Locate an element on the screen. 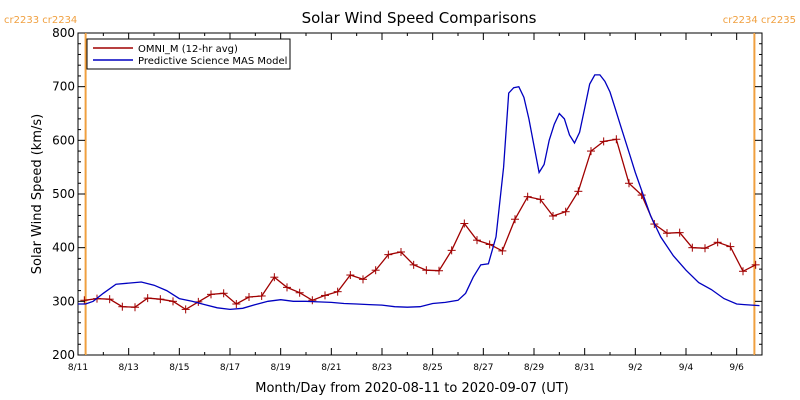 The image size is (800, 400). legend-box is located at coordinates (188, 54).